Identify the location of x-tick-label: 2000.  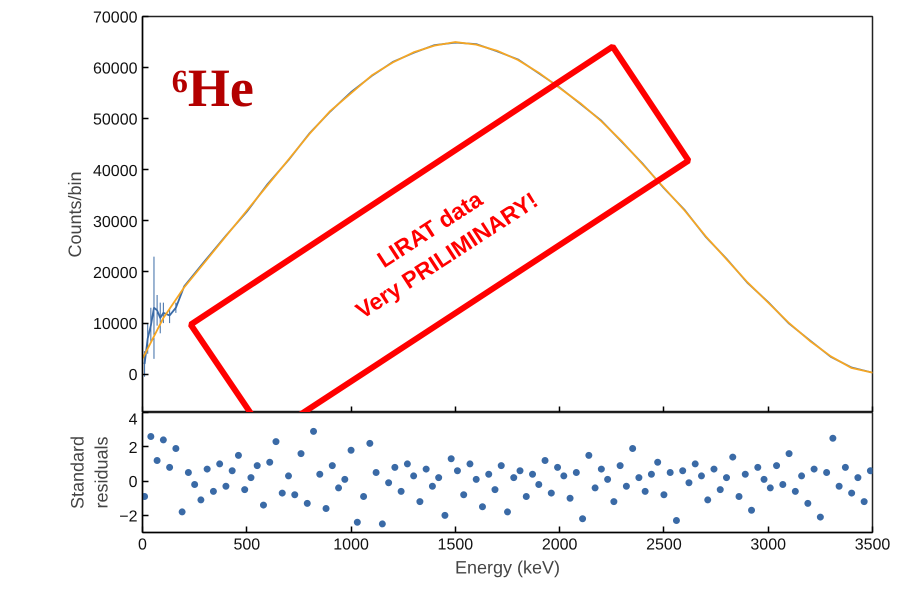
(560, 545).